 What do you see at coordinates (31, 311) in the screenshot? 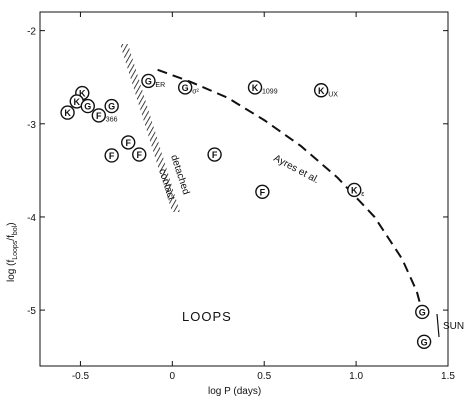
I see `y-tick-label: -5` at bounding box center [31, 311].